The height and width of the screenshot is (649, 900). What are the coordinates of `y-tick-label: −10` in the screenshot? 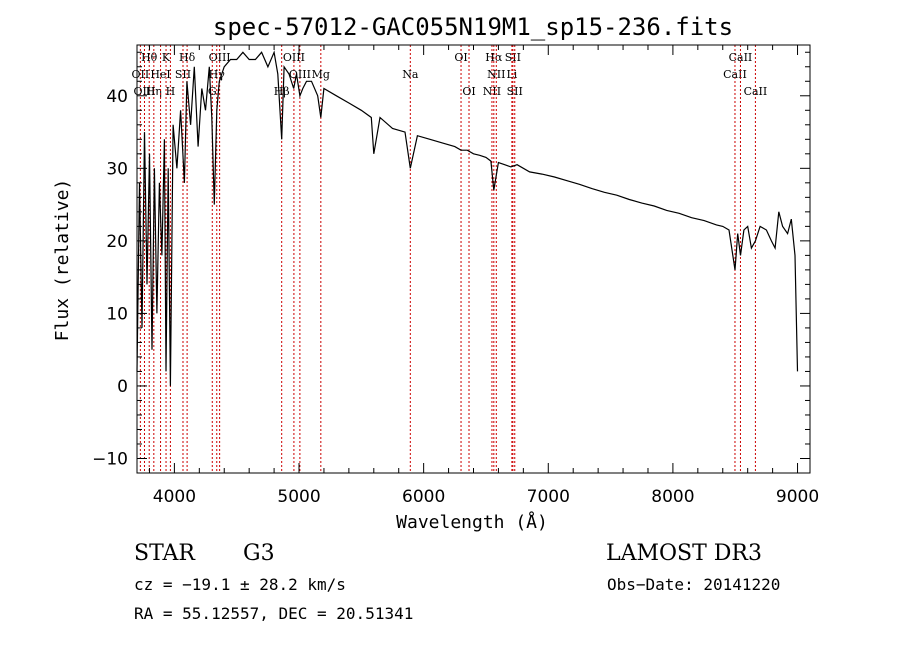 It's located at (110, 459).